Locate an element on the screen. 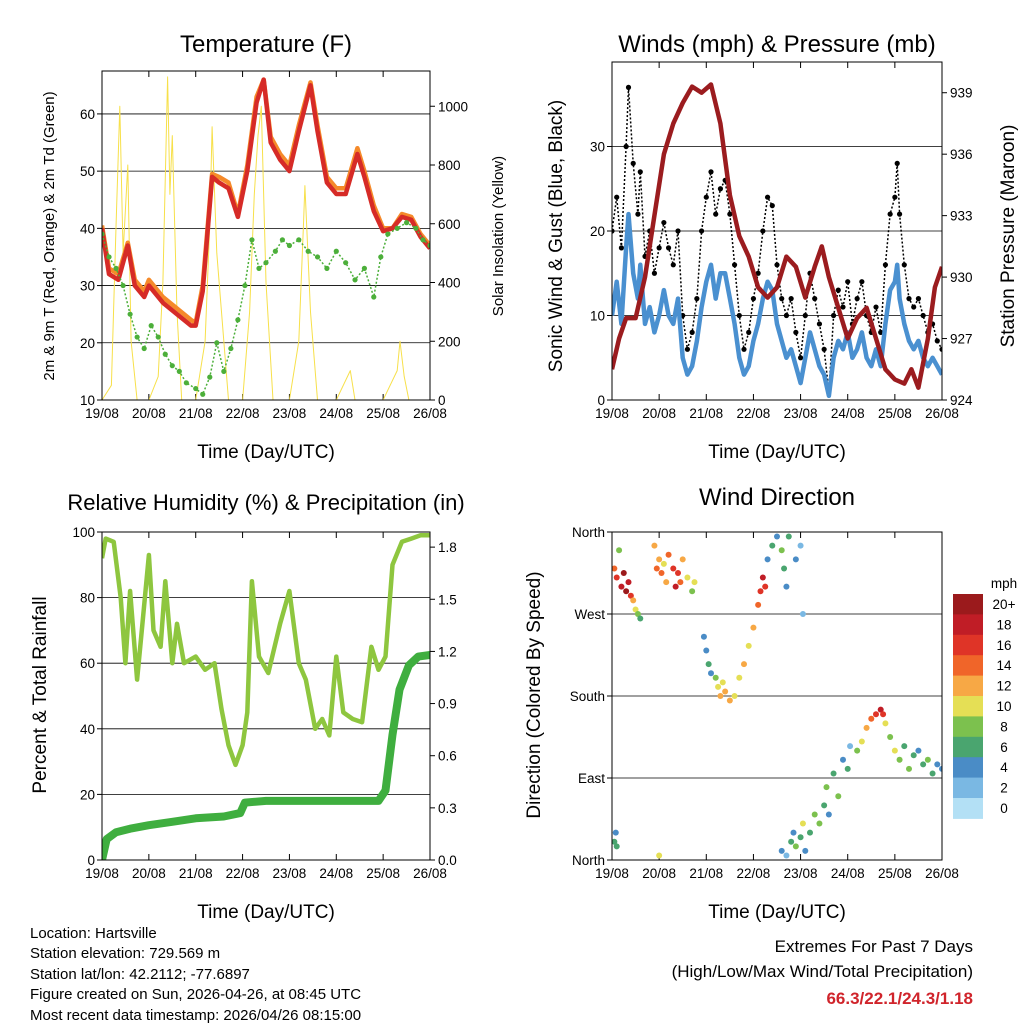 This screenshot has height=1024, width=1024. colorbar-label: 20+ is located at coordinates (1004, 604).